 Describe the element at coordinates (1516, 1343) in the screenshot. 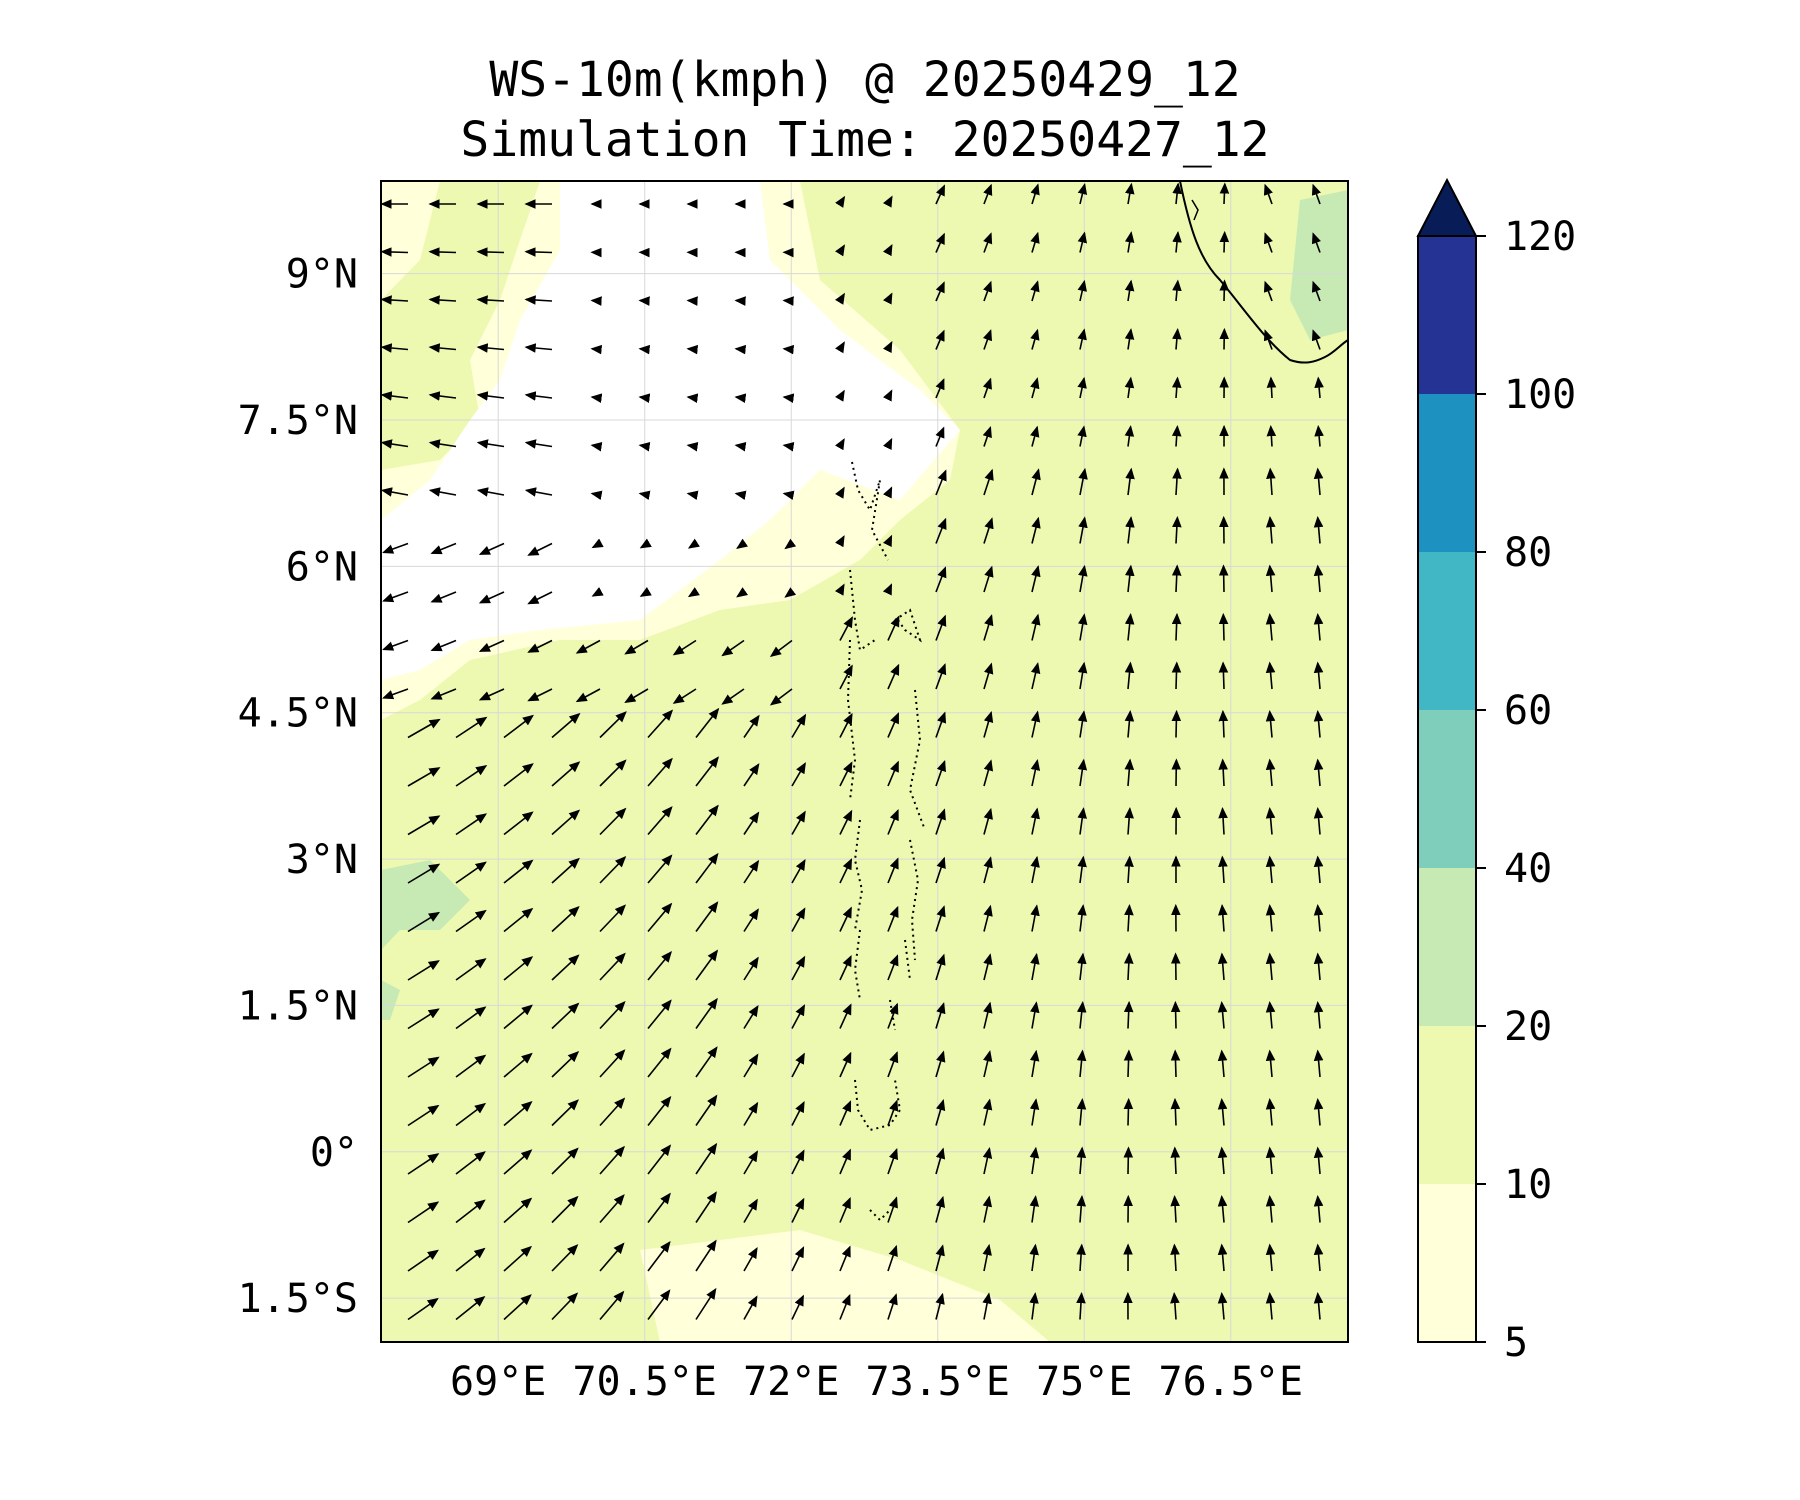

I see `colorbar-tick-label: 5` at that location.